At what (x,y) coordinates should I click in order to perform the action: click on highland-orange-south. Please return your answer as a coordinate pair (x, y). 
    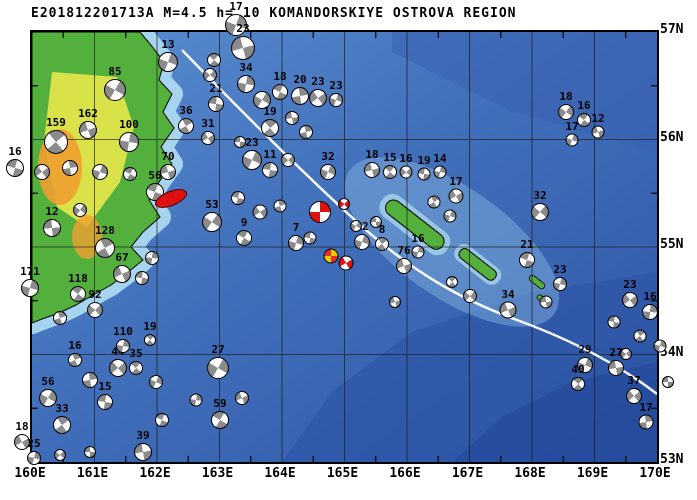
    Looking at the image, I should click on (87, 237).